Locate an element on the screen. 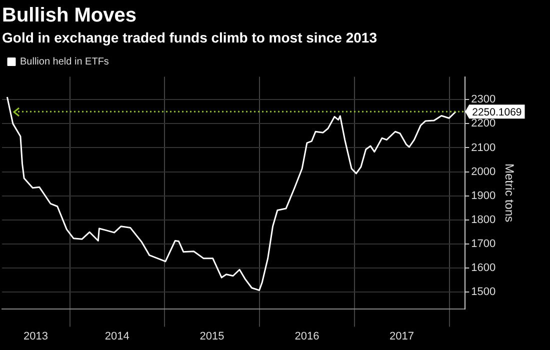 Image resolution: width=550 pixels, height=350 pixels. data-label: 2250.1069 is located at coordinates (497, 112).